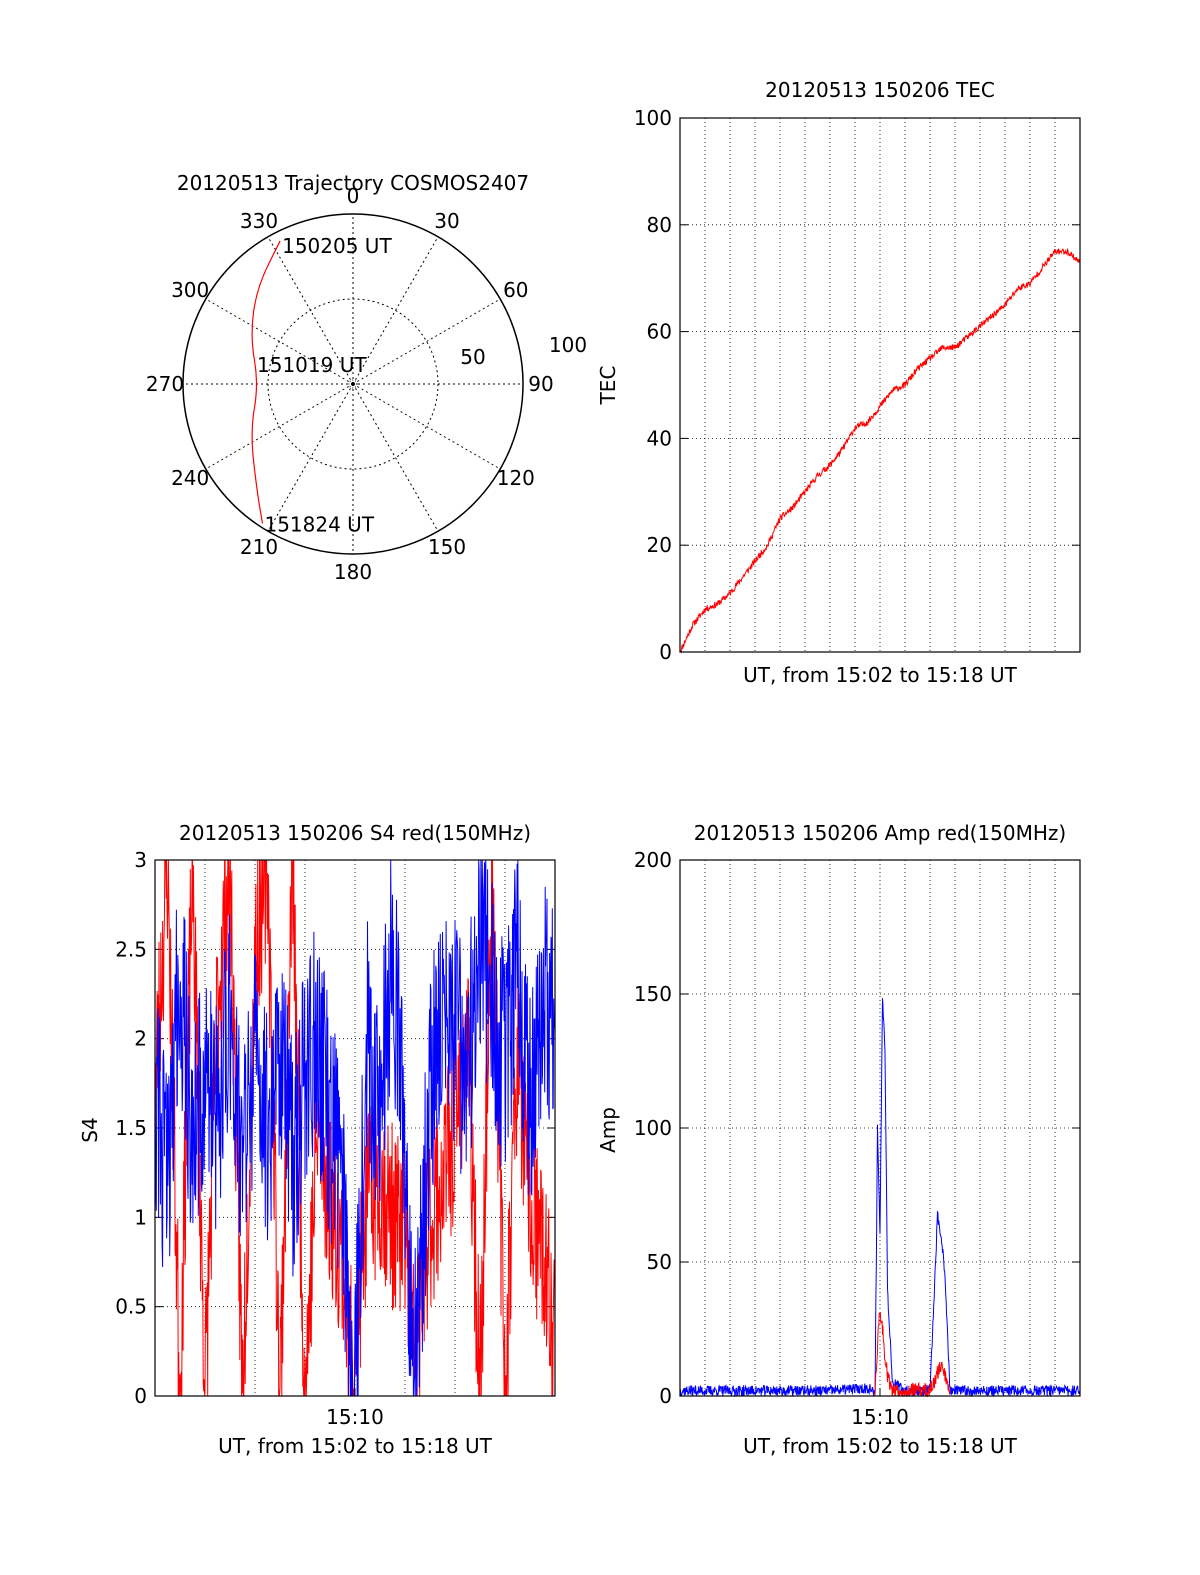 Image resolution: width=1200 pixels, height=1575 pixels. I want to click on annotation-start: 150205 UT, so click(337, 246).